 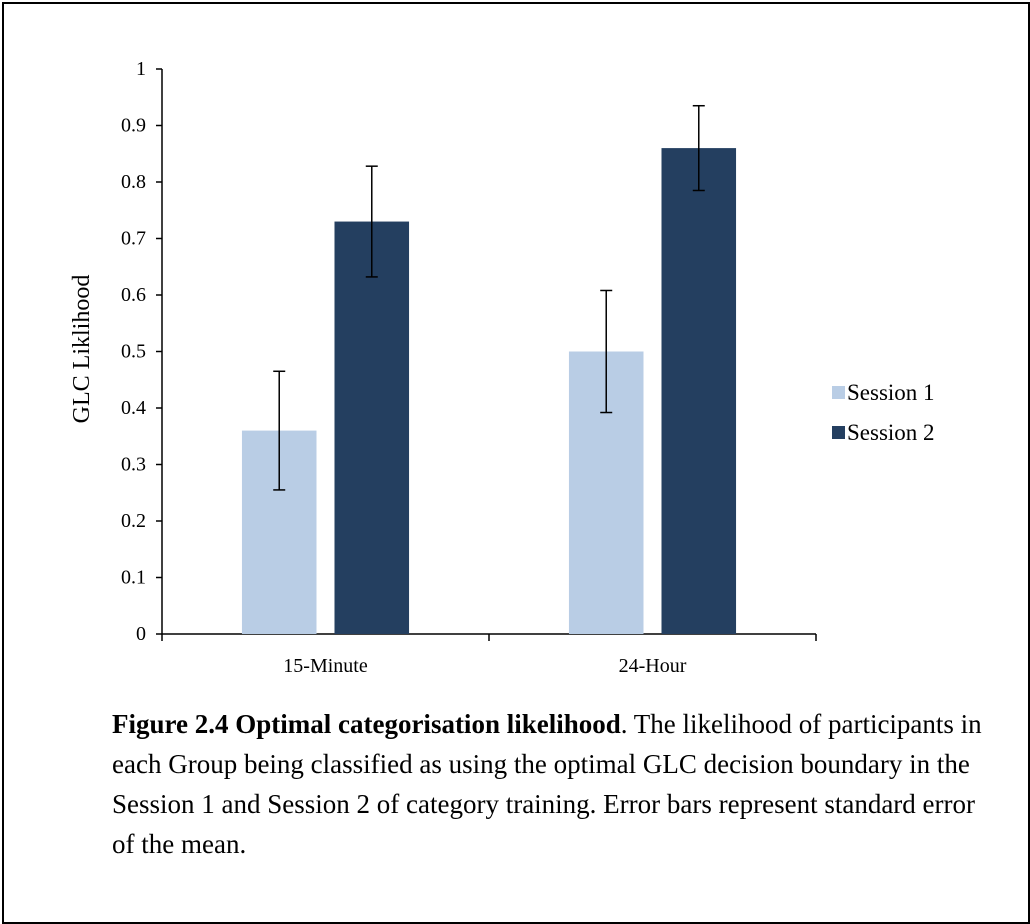 I want to click on y-tick-label: 0.2, so click(x=133, y=521).